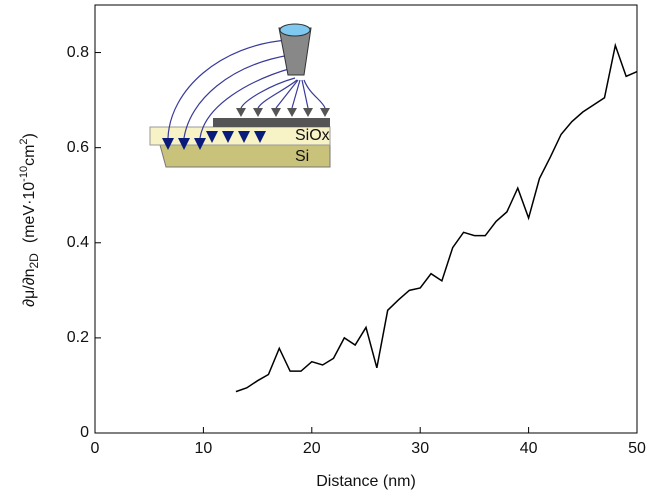 This screenshot has height=497, width=649. I want to click on x-tick-label: 20, so click(312, 448).